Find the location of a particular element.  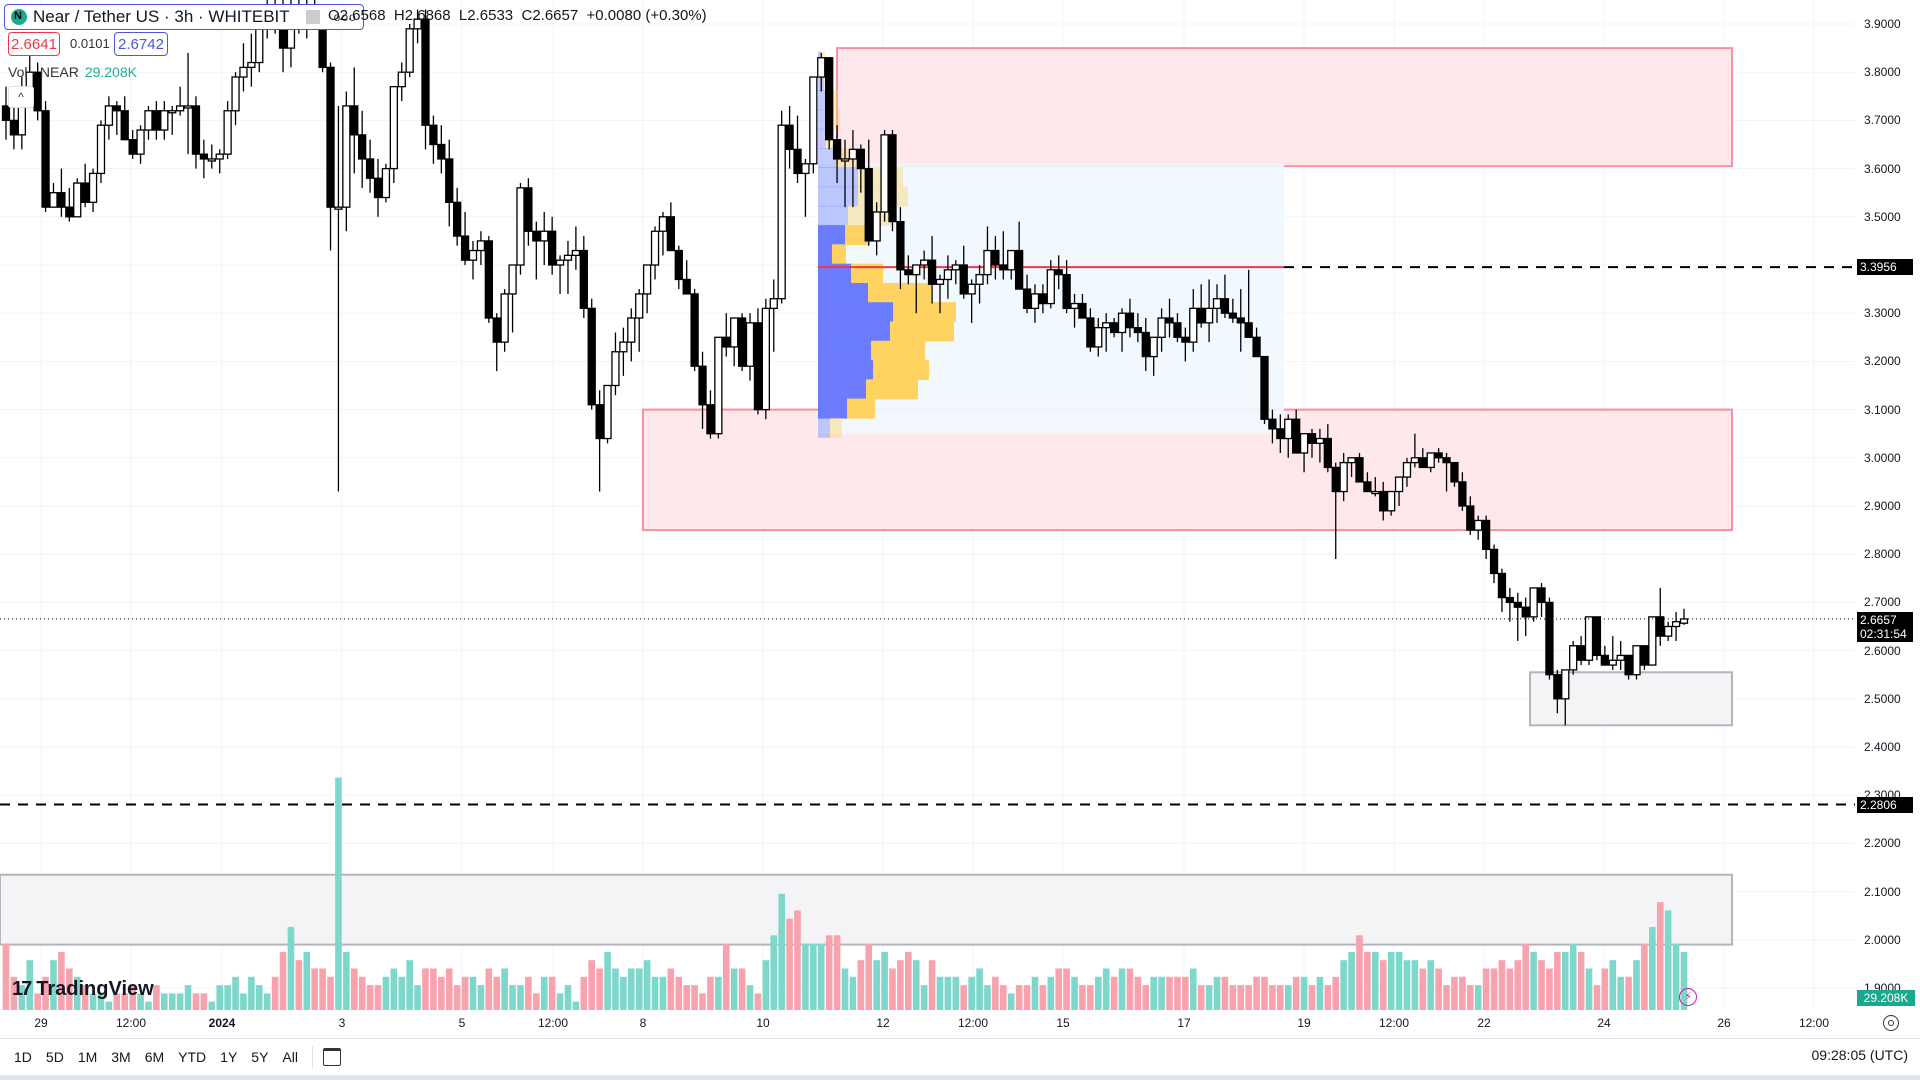

range-button-6m: 6M is located at coordinates (154, 1057).